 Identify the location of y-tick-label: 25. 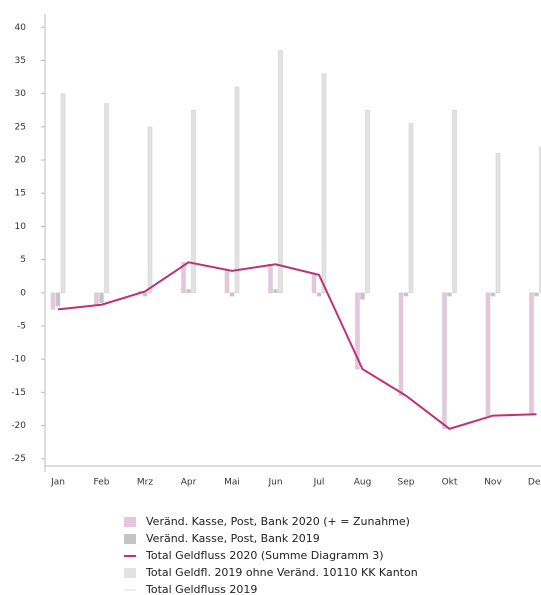
(20, 127).